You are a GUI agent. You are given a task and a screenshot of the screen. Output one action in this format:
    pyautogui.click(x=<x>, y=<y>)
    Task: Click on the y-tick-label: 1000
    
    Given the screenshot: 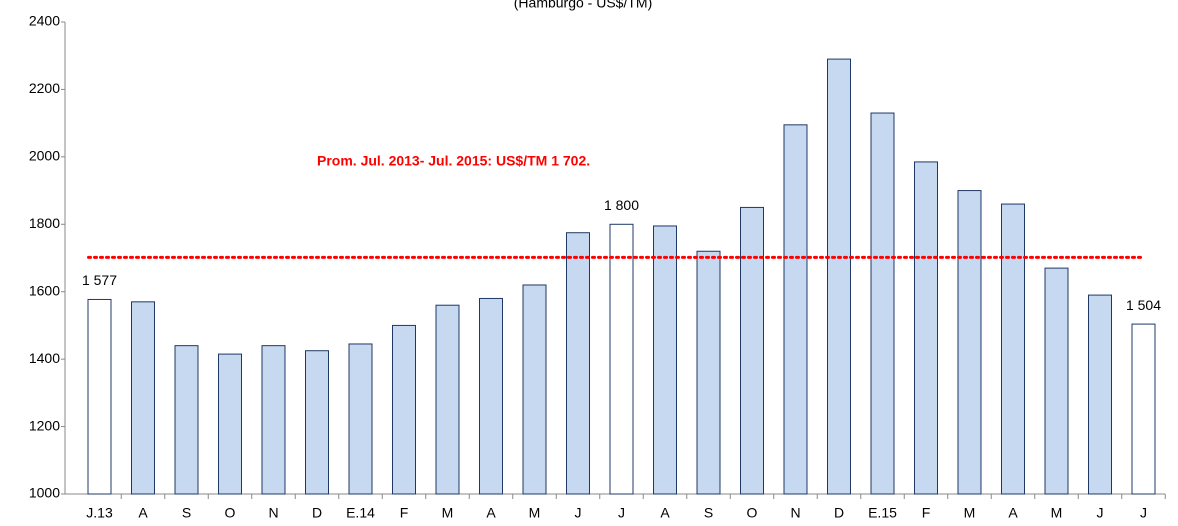 What is the action you would take?
    pyautogui.click(x=44, y=493)
    